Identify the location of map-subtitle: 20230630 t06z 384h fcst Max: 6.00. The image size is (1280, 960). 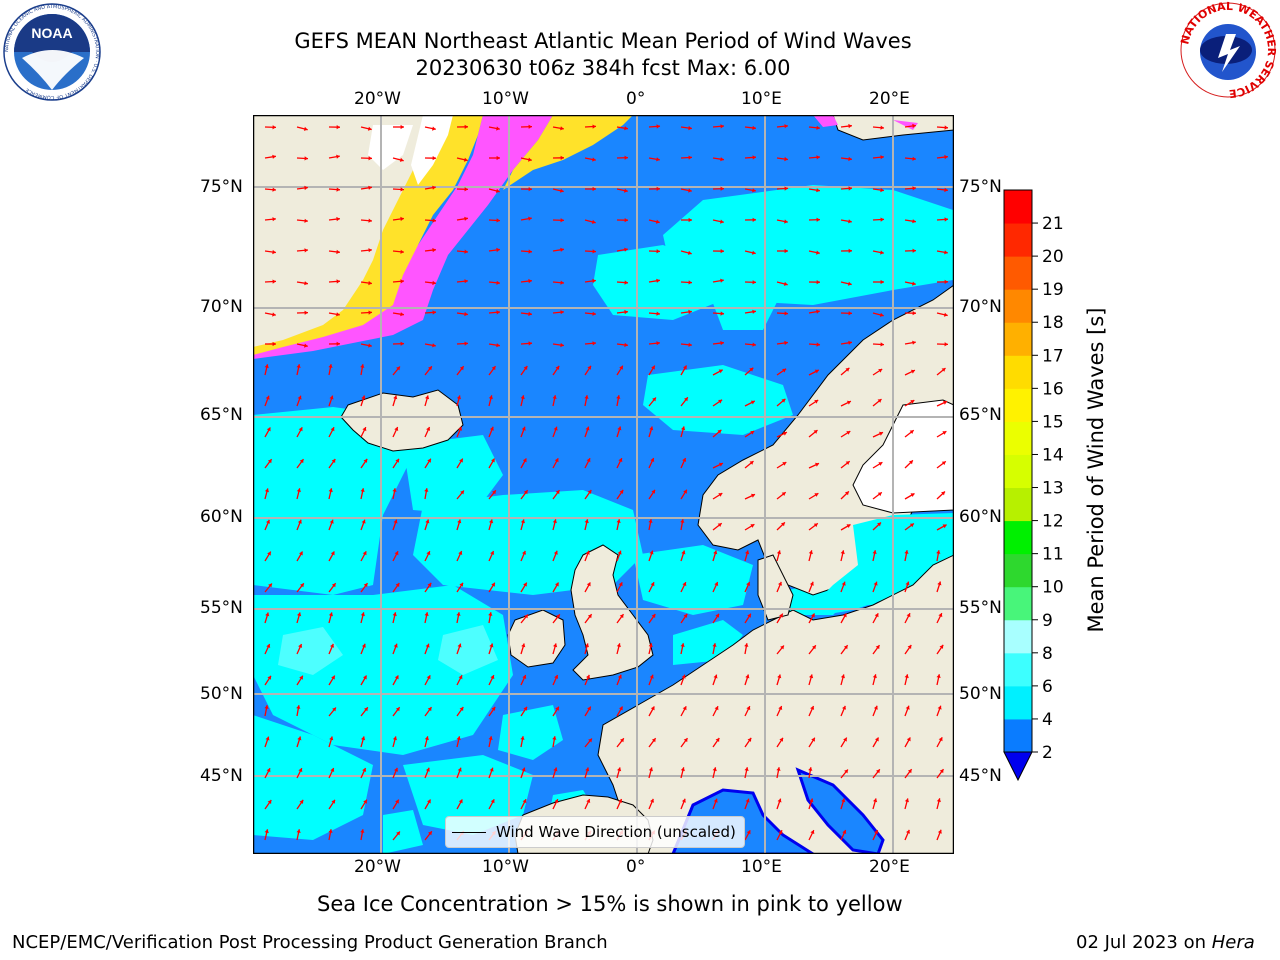
(603, 68).